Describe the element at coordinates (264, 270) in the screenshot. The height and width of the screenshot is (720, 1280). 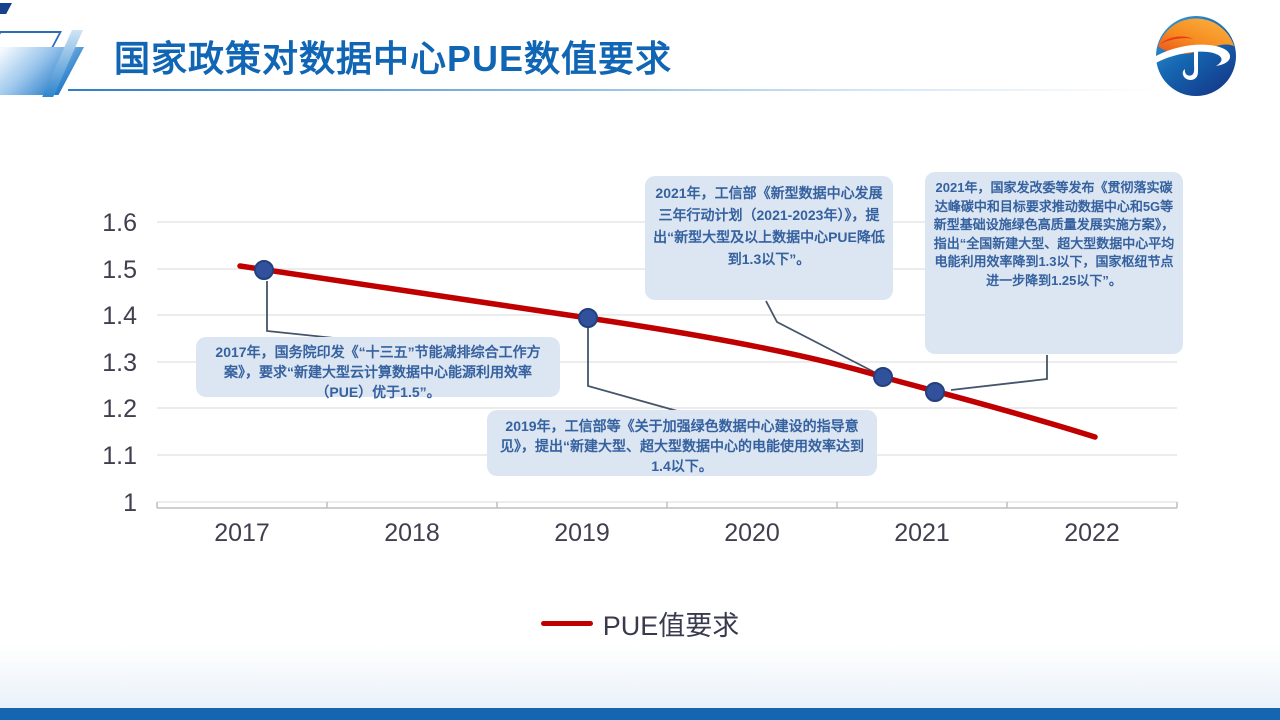
I see `data-point-2017` at that location.